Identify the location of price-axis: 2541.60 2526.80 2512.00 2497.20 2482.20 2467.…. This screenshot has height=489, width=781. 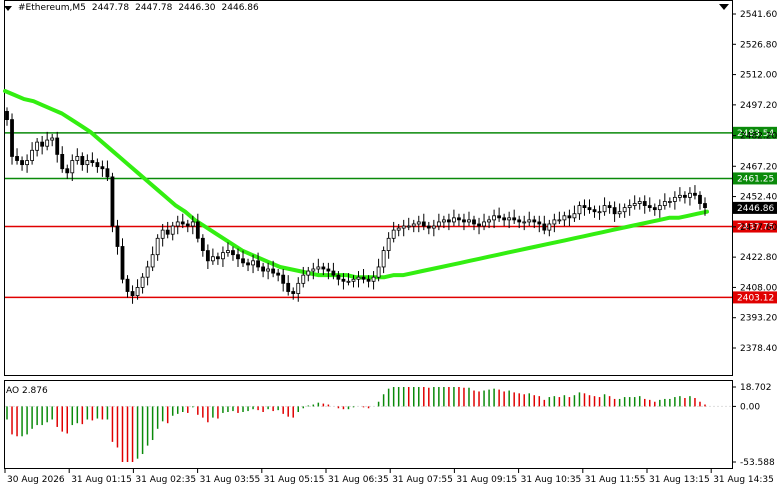
(754, 182).